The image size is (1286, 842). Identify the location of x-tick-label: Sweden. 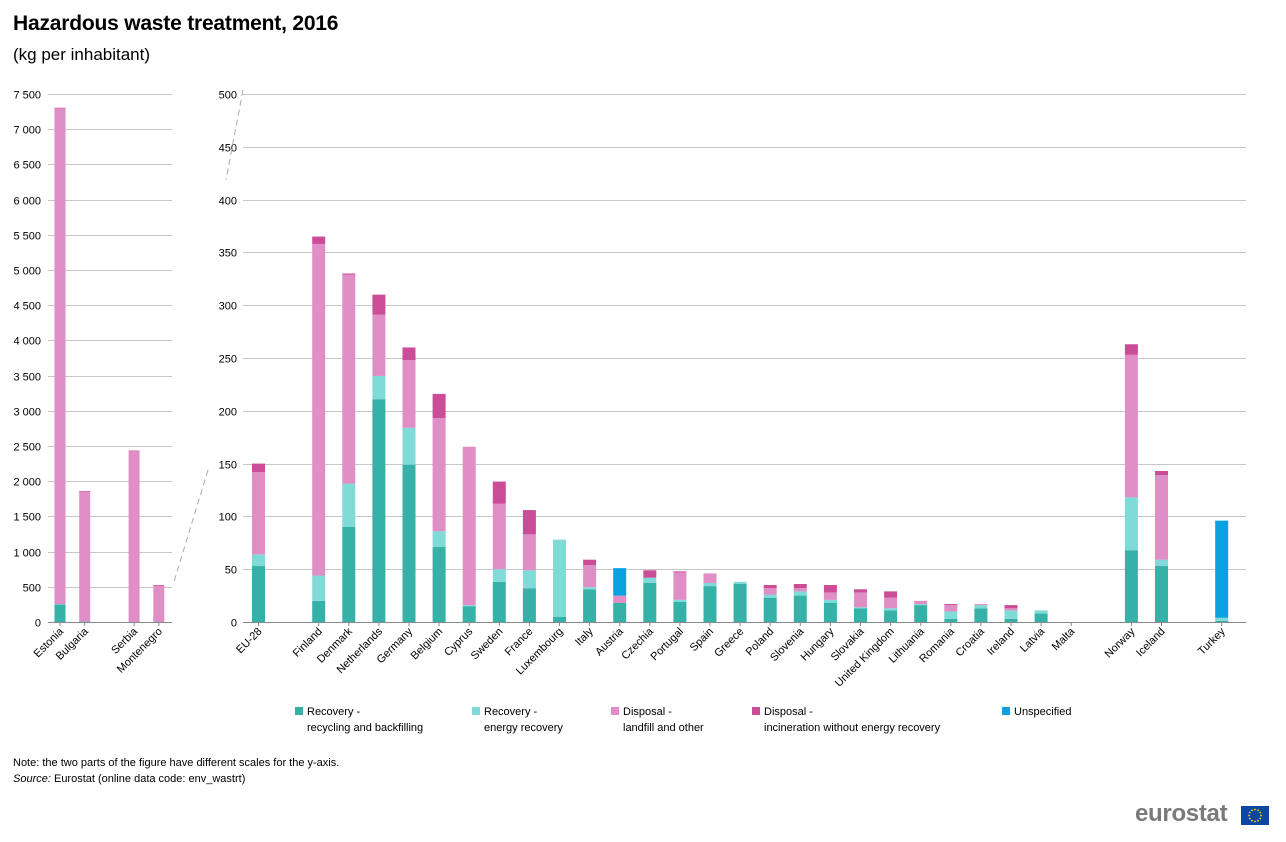
(487, 644).